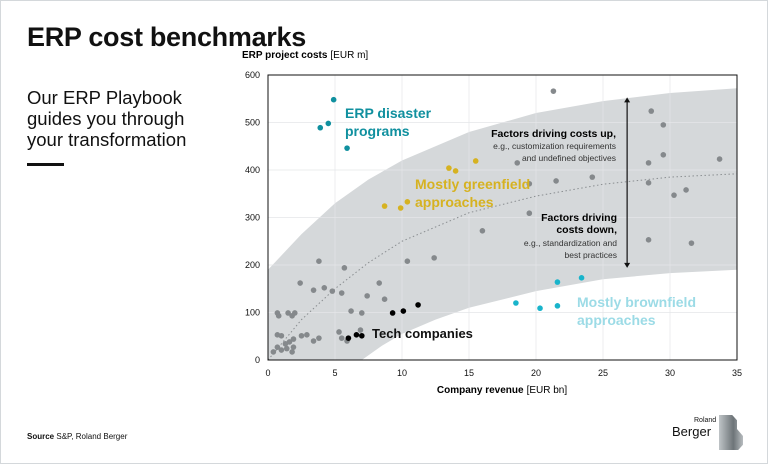 This screenshot has width=768, height=464. I want to click on y-tick-label: 0, so click(257, 360).